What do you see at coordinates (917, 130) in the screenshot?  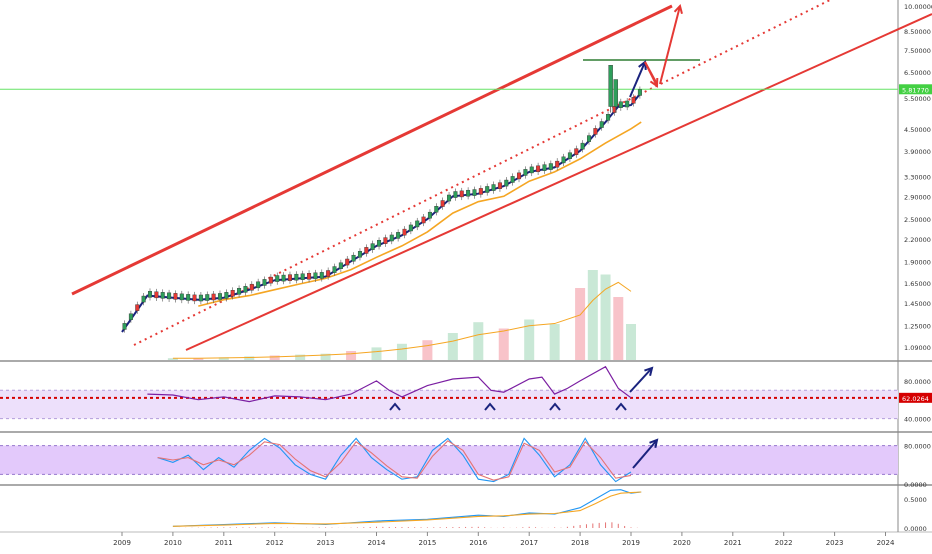 I see `y-tick-label: 4.50000` at bounding box center [917, 130].